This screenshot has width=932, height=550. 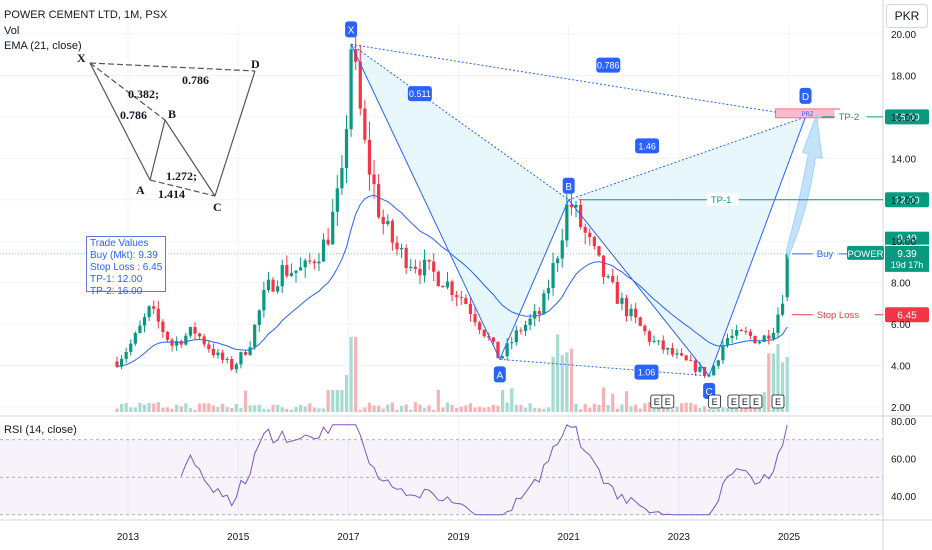 What do you see at coordinates (143, 94) in the screenshot?
I see `legend-ratio: 0.382;` at bounding box center [143, 94].